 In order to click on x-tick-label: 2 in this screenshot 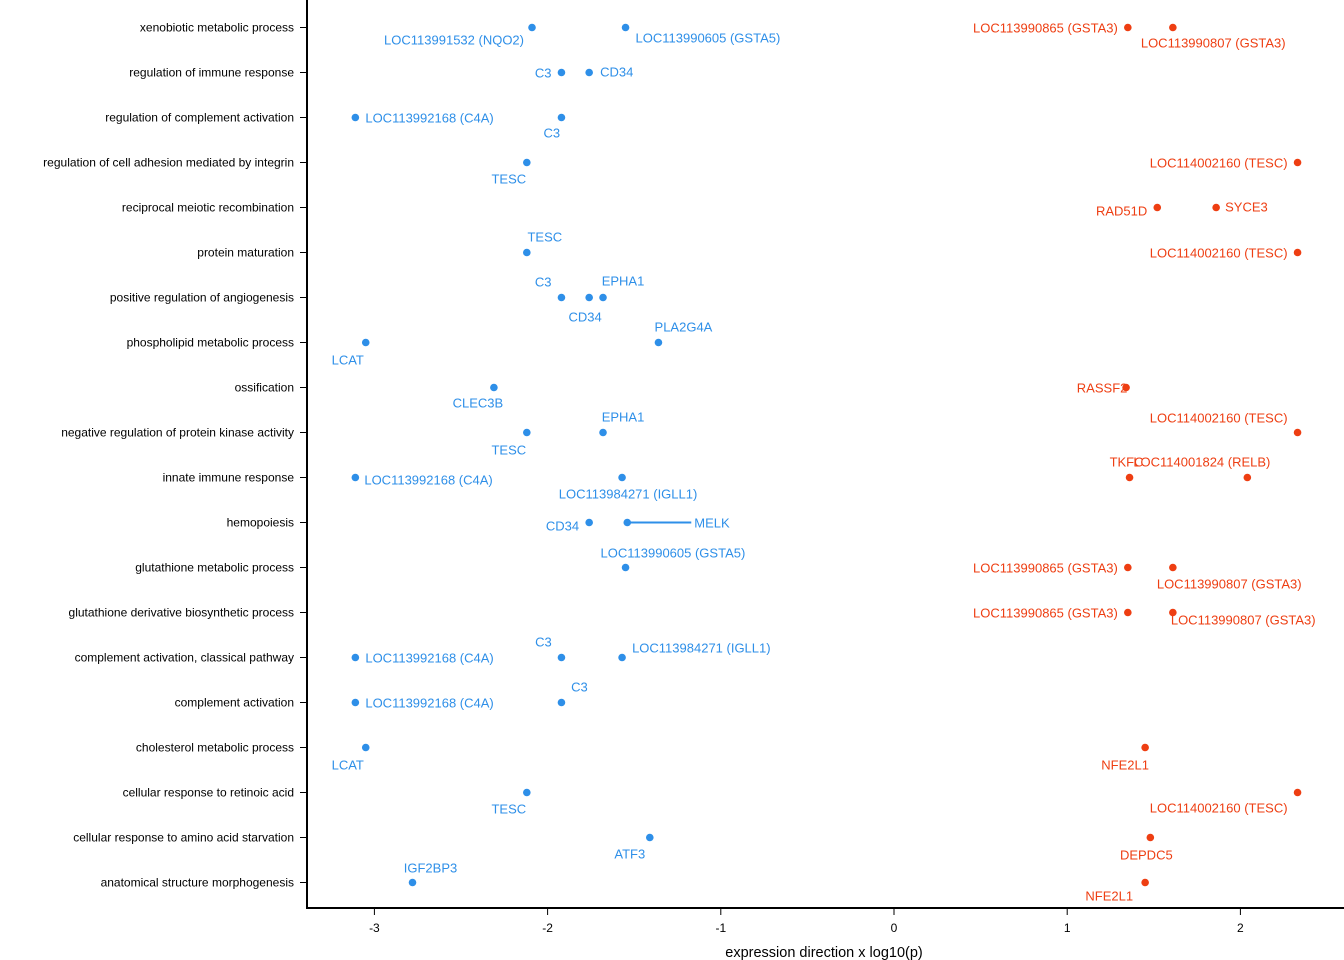, I will do `click(1240, 928)`.